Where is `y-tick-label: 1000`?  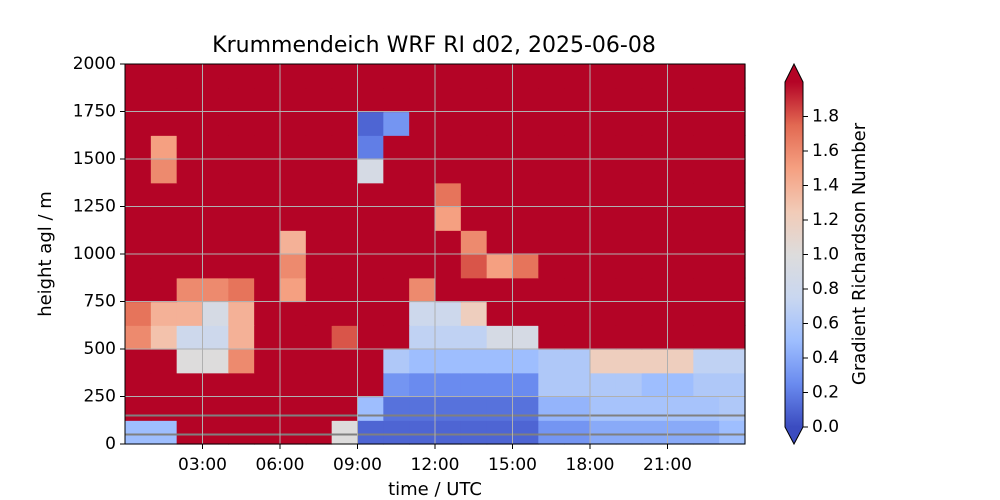
y-tick-label: 1000 is located at coordinates (94, 254).